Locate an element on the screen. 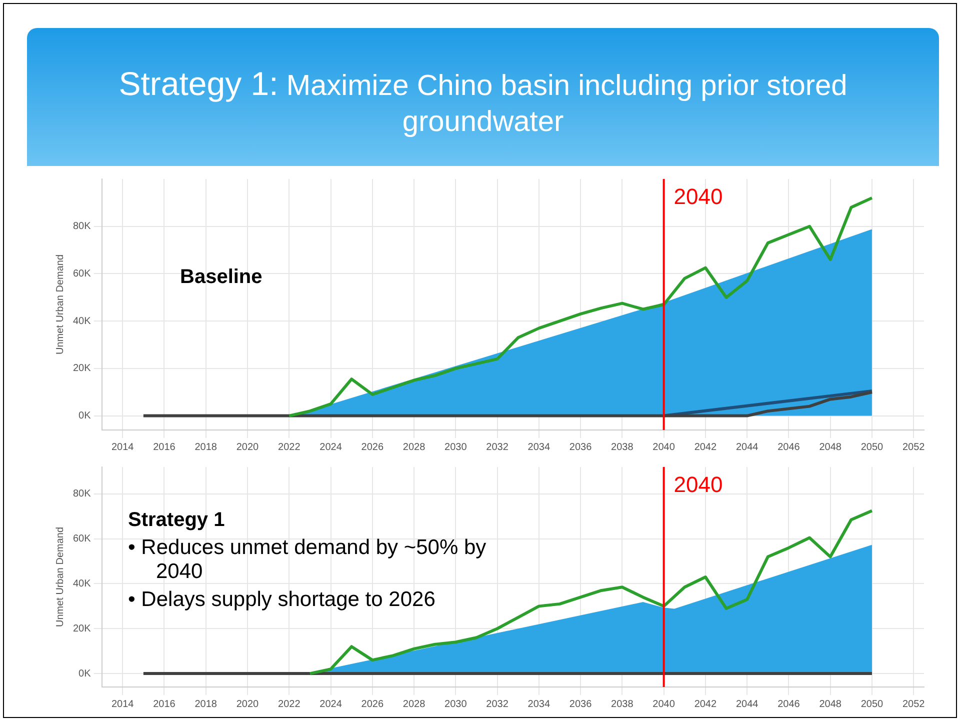 The height and width of the screenshot is (721, 960). annotation: • Delays supply shortage to 2026 is located at coordinates (282, 600).